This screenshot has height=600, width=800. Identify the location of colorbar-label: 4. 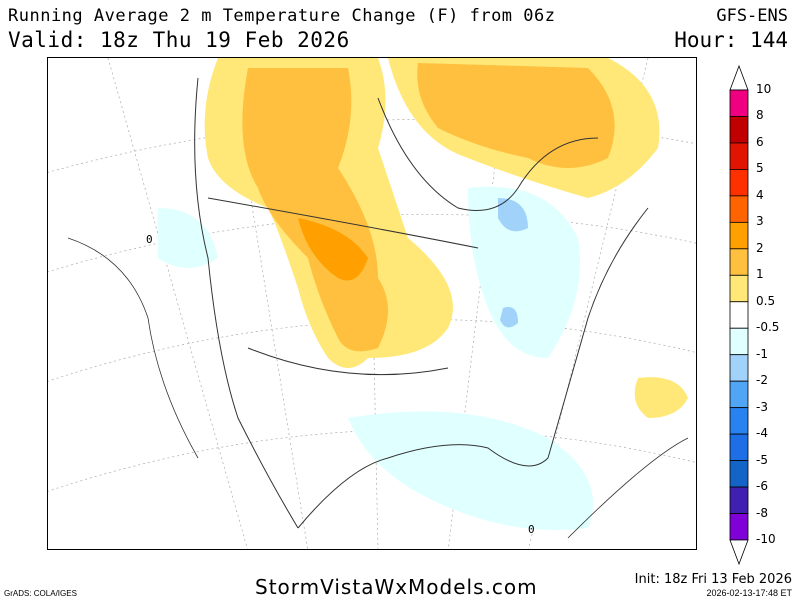
(760, 194).